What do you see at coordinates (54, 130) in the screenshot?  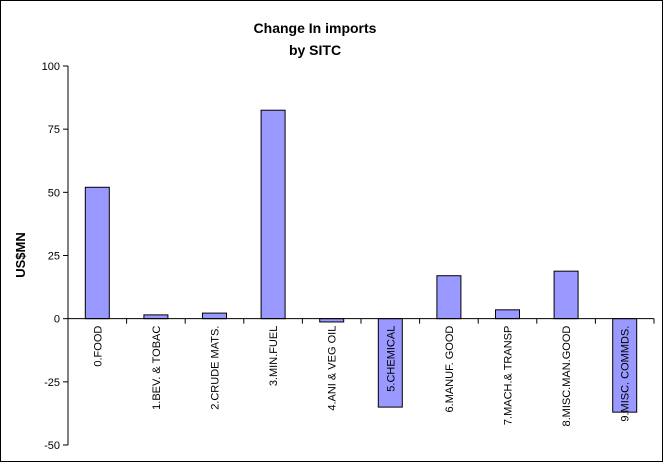 I see `y-tick-label: 75` at bounding box center [54, 130].